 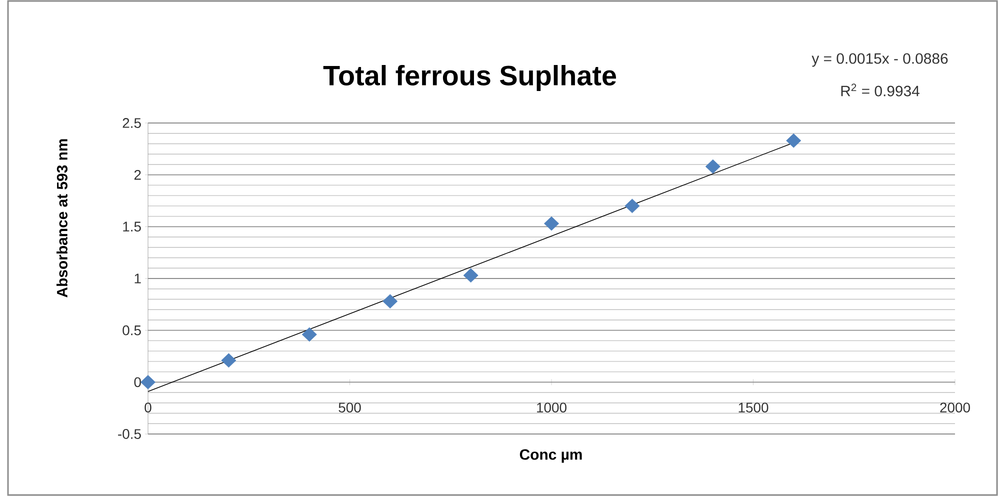 I want to click on x-tick-label: 0, so click(x=148, y=407).